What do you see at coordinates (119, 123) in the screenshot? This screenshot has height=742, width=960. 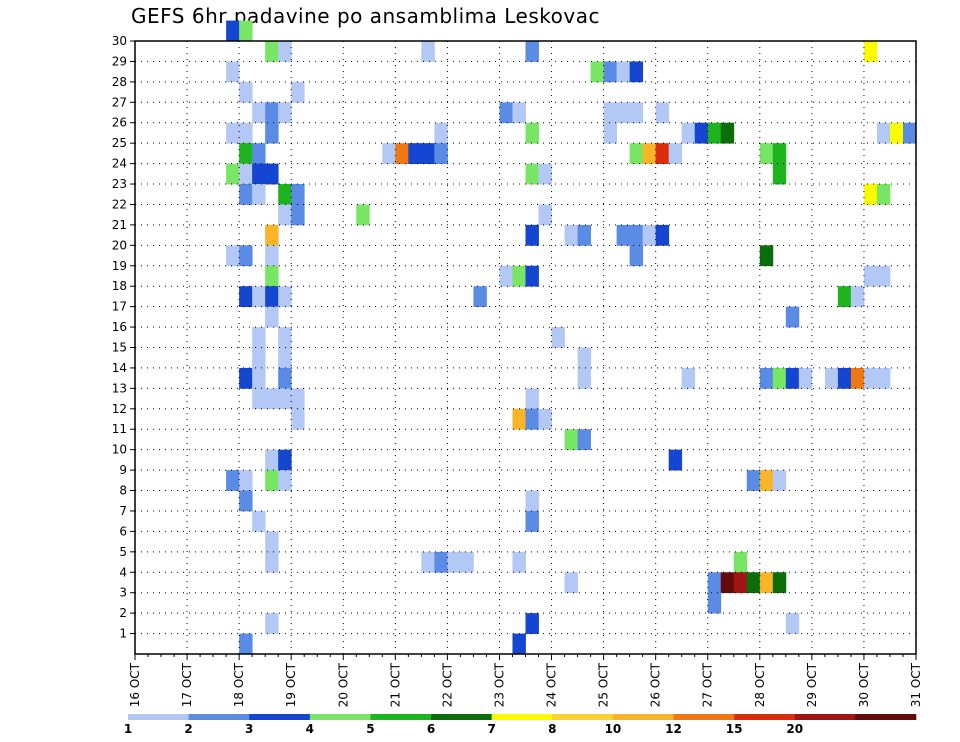 I see `y-tick-label: 26` at bounding box center [119, 123].